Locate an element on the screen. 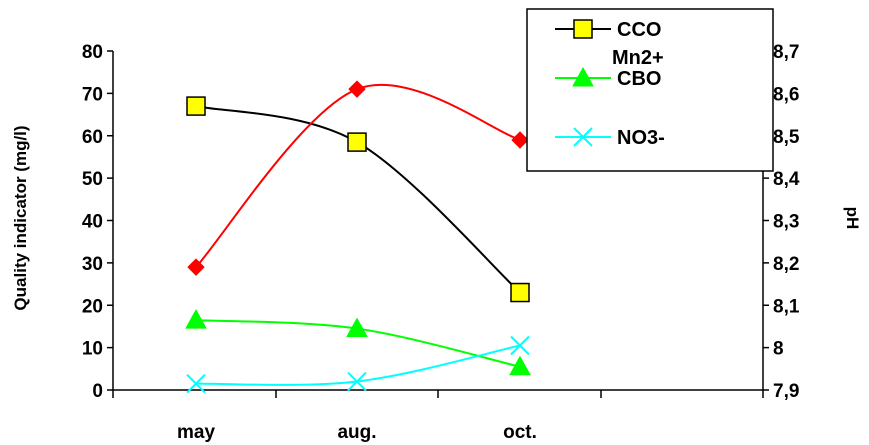  series-line is located at coordinates (358, 365).